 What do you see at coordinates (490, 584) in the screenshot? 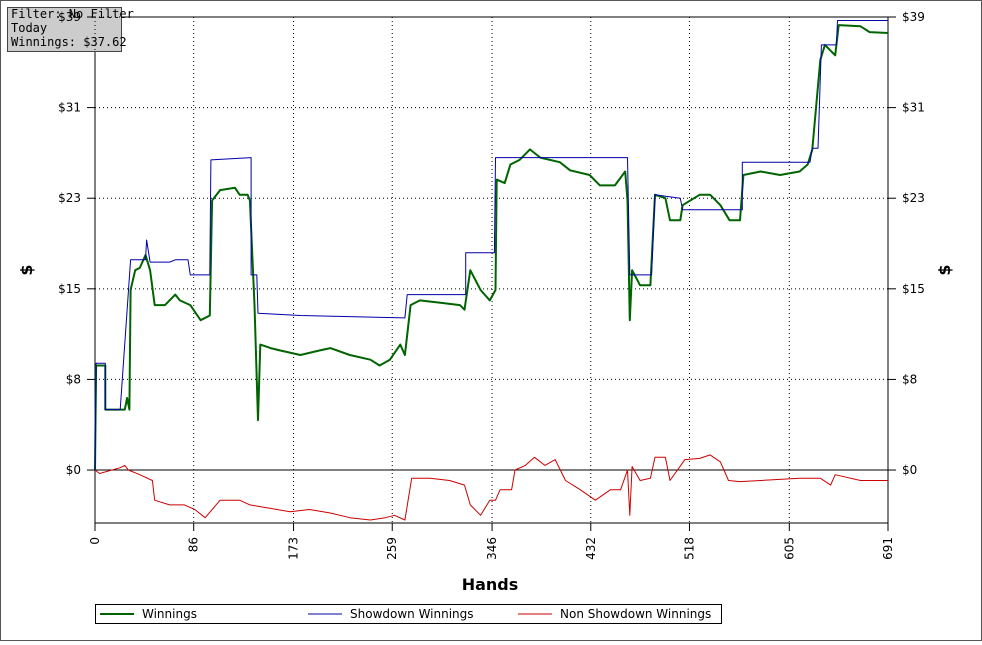
I see `x-axis-label: Hands` at bounding box center [490, 584].